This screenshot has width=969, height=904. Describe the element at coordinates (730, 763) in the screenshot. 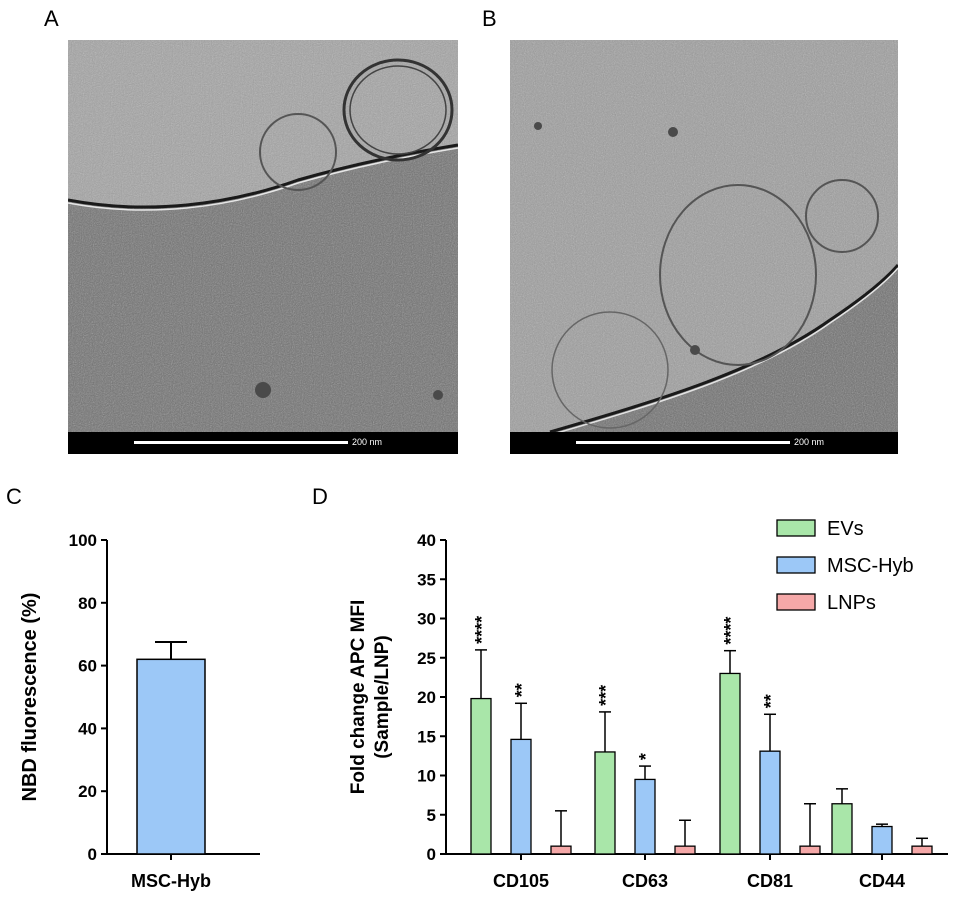

I see `bar-evs-cd81` at that location.